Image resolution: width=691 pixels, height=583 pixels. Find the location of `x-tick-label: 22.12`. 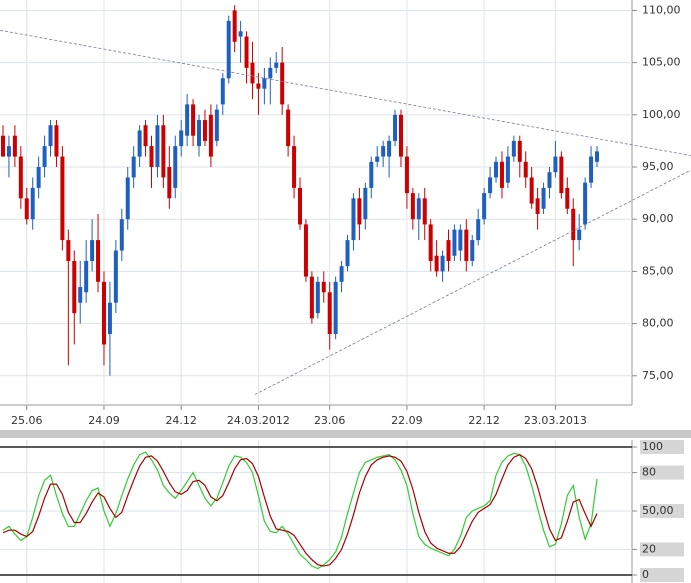

x-tick-label: 22.12 is located at coordinates (484, 420).